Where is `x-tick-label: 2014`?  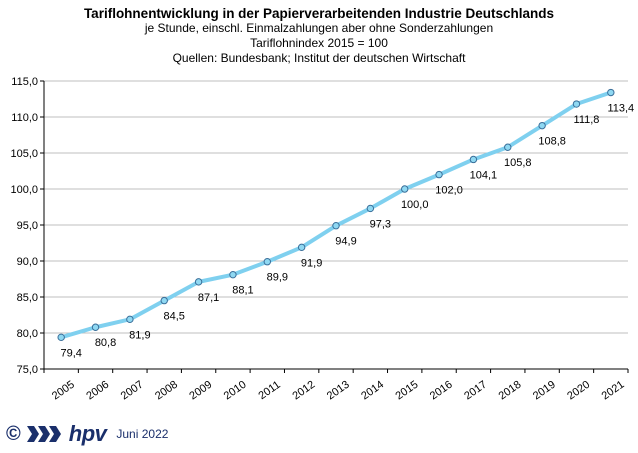
x-tick-label: 2014 is located at coordinates (372, 391).